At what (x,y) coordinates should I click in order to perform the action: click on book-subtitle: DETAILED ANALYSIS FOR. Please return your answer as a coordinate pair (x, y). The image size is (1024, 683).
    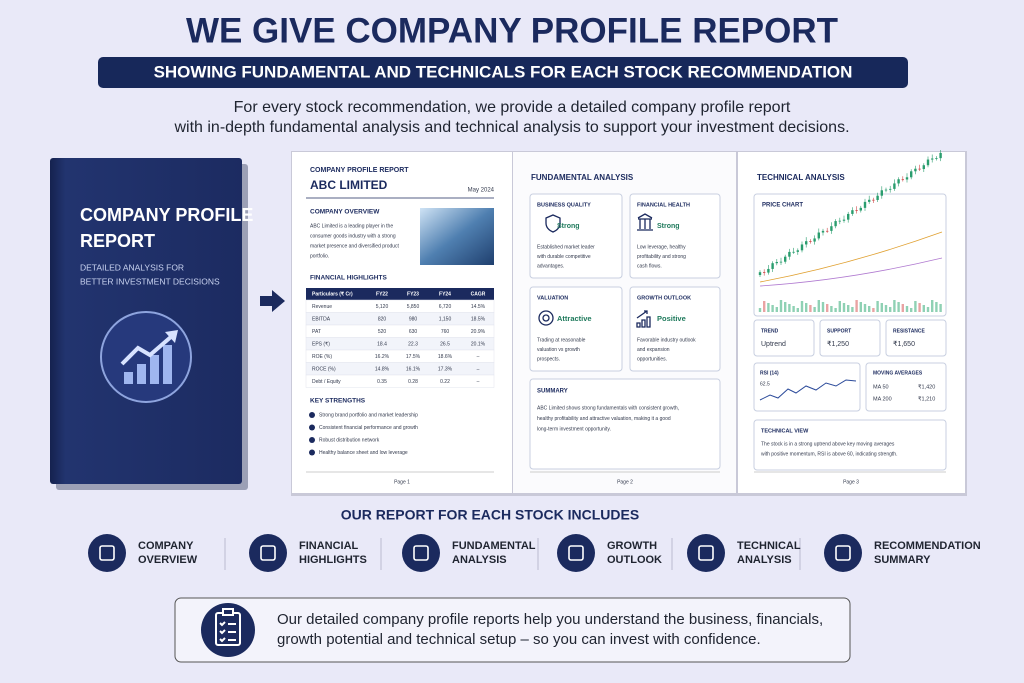
    Looking at the image, I should click on (132, 267).